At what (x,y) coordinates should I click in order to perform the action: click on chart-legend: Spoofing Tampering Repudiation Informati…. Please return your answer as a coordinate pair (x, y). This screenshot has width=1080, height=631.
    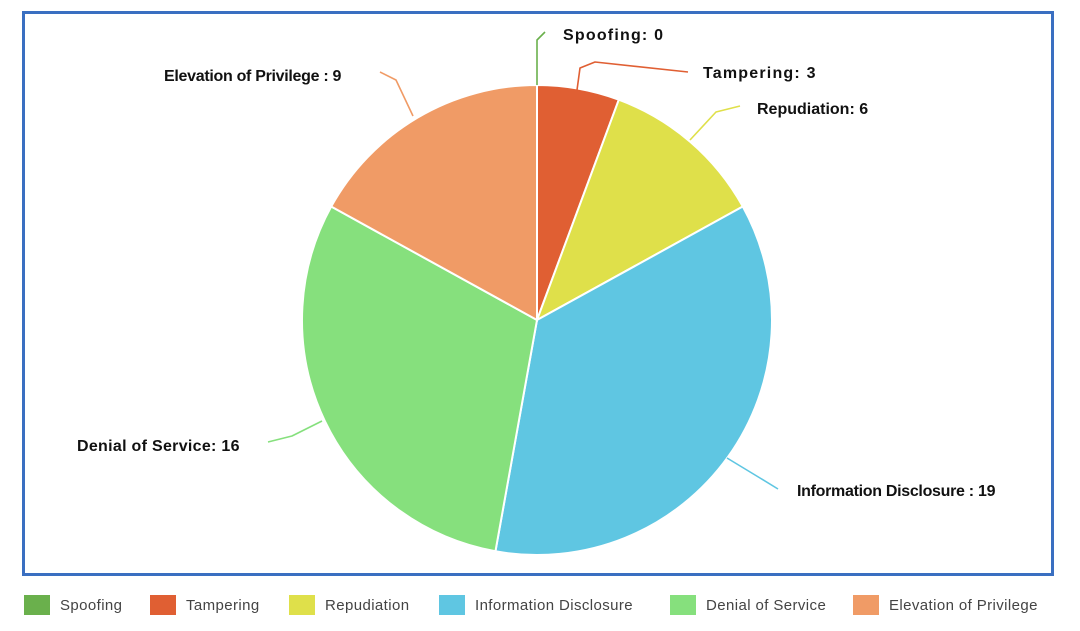
    Looking at the image, I should click on (540, 607).